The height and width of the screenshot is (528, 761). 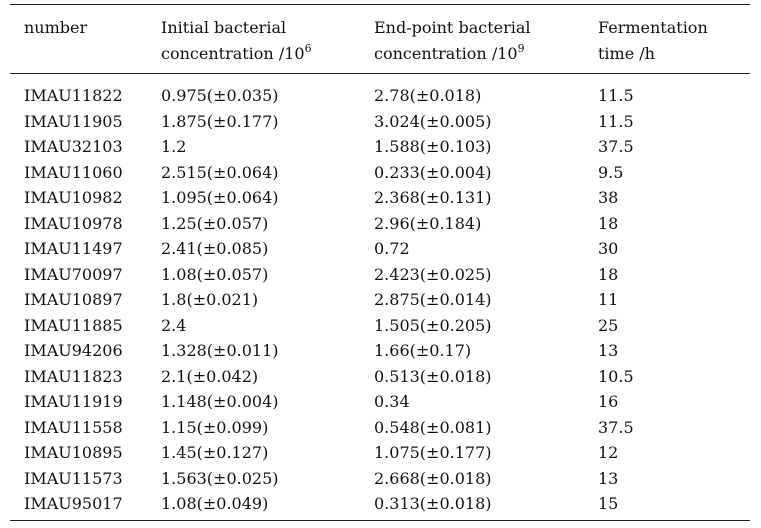 I want to click on header-end-concentration: End-point bacterial concentration /109, so click(x=452, y=41).